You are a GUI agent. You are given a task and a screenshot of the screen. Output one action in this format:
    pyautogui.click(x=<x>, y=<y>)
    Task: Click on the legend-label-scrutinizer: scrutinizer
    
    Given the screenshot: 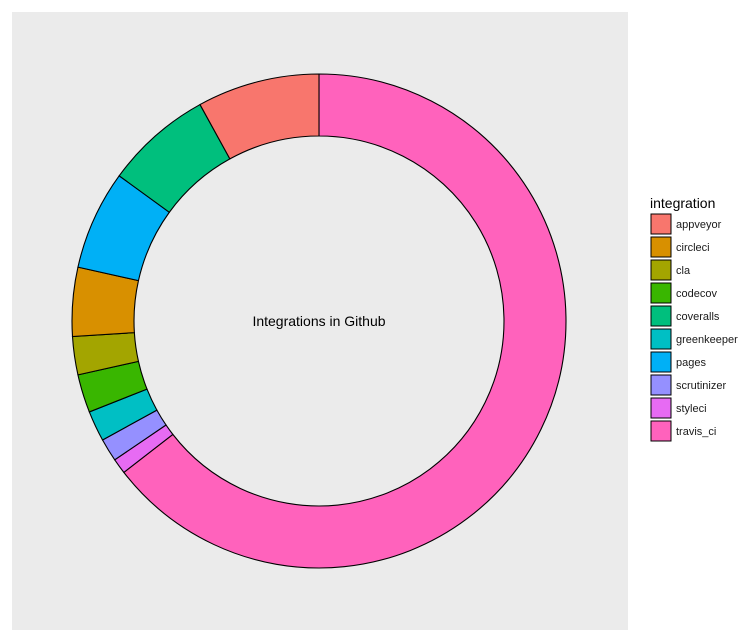 What is the action you would take?
    pyautogui.click(x=701, y=386)
    